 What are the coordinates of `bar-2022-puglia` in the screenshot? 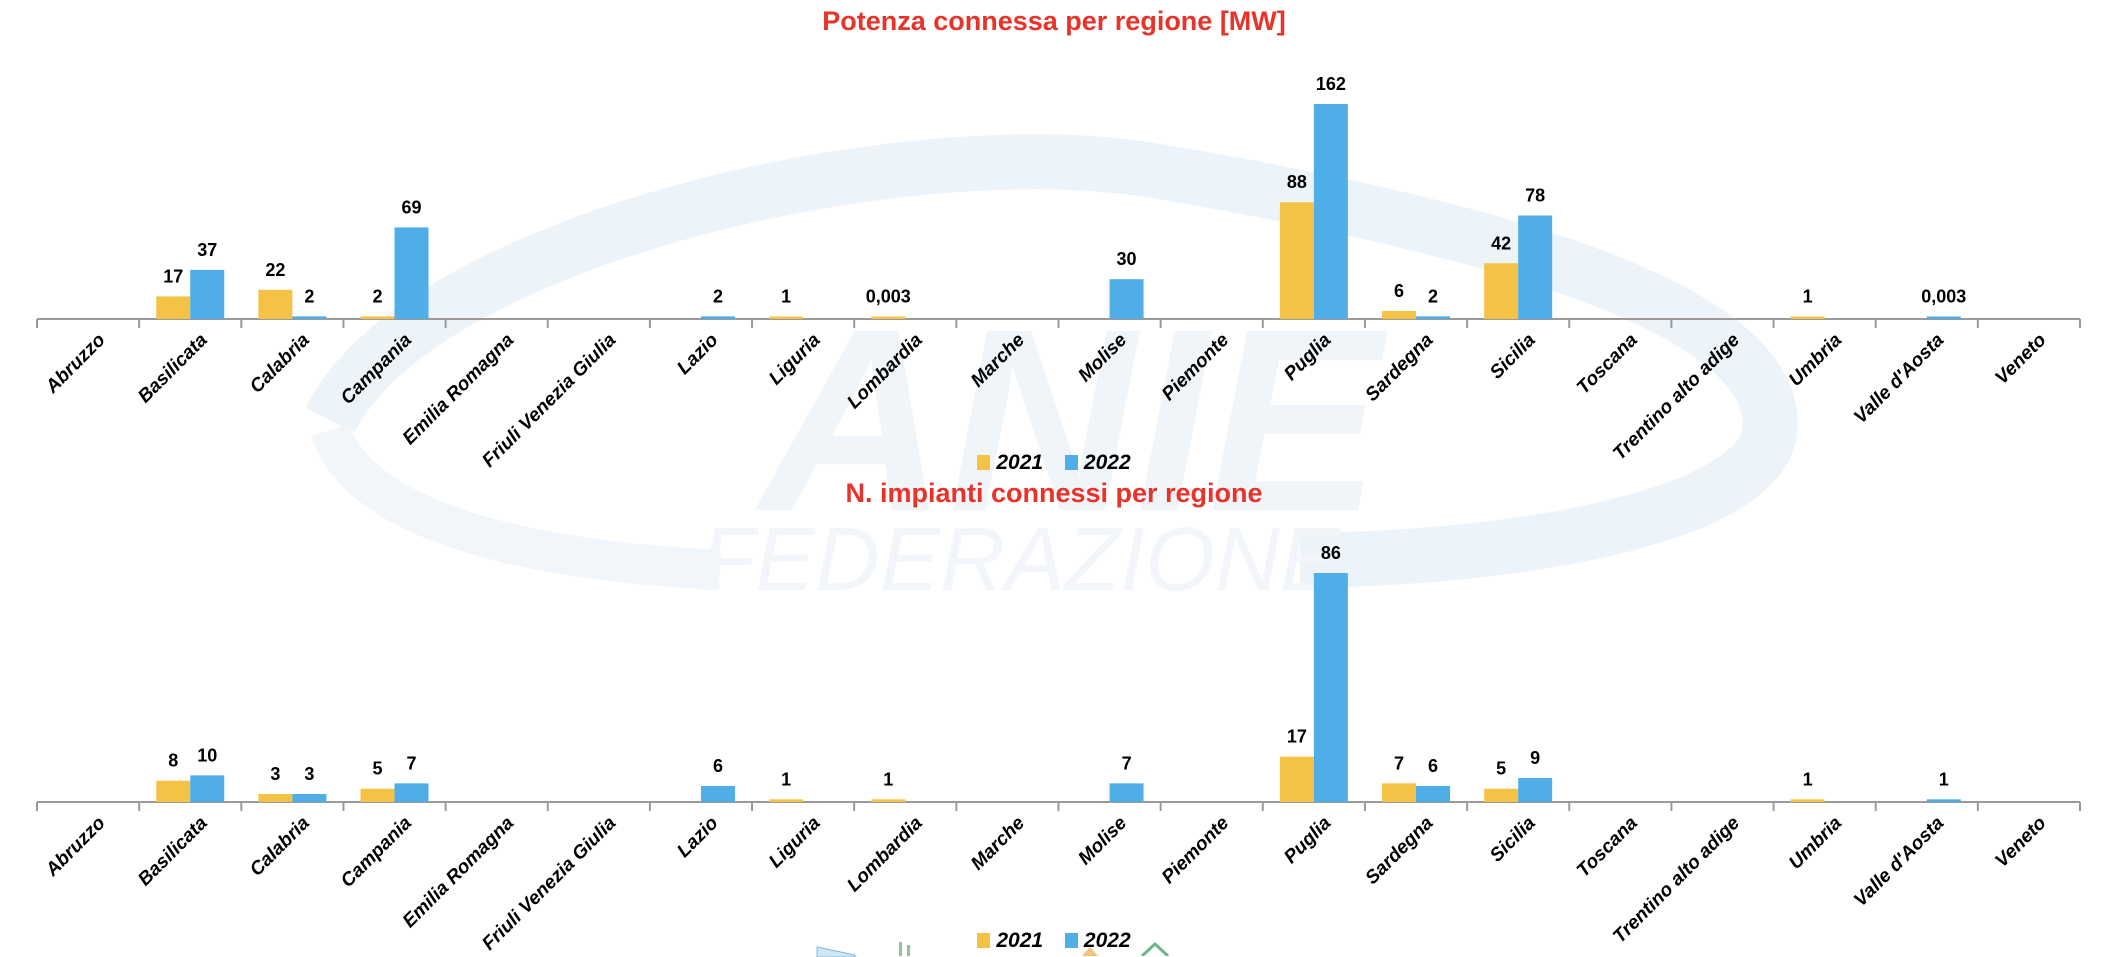 It's located at (1330, 687).